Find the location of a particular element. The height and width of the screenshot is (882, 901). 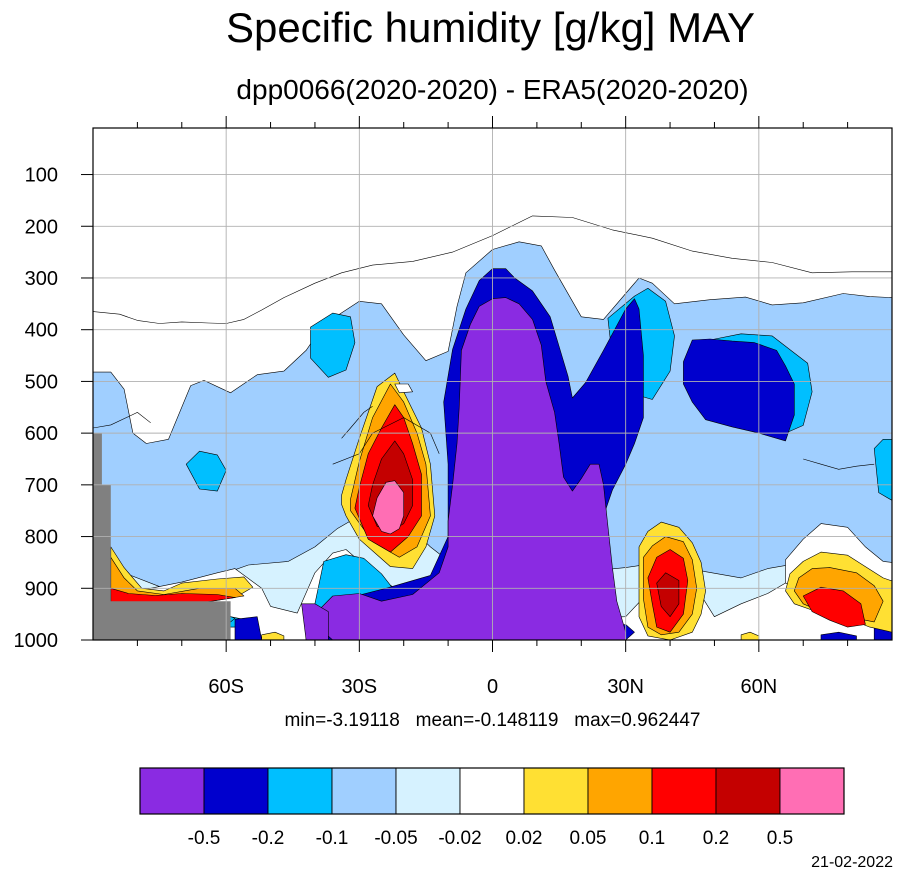

chart-subtitle: dpp0066(2020-2020) - ERA5(2020-2020) is located at coordinates (492, 89).